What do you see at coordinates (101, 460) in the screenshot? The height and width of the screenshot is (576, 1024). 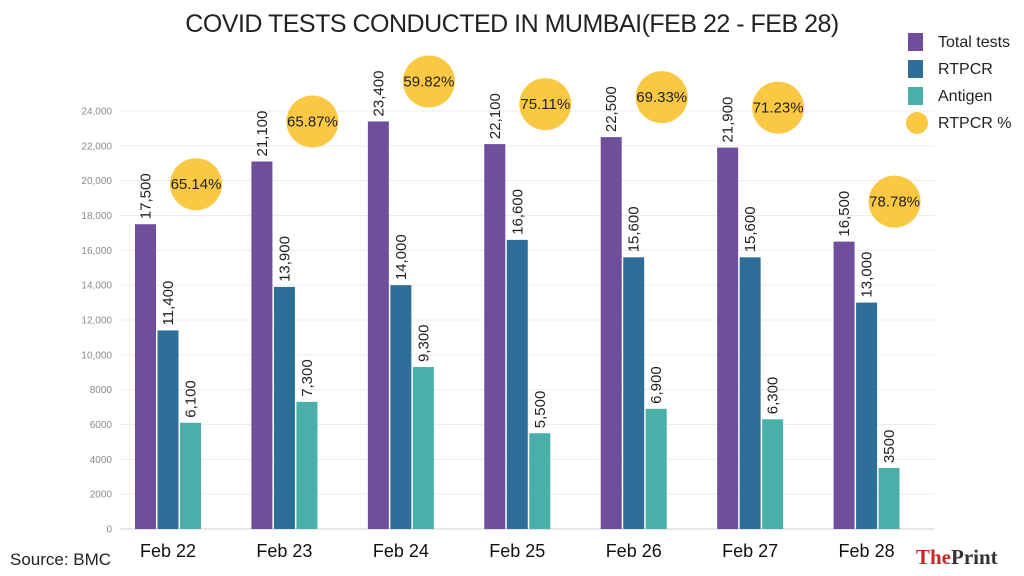 I see `y-tick-label: 4000` at bounding box center [101, 460].